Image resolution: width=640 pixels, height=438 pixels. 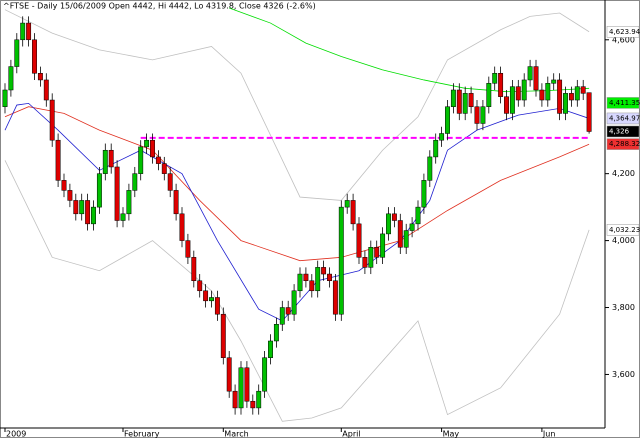 I want to click on y-tick-label: 3,800, so click(x=623, y=307).